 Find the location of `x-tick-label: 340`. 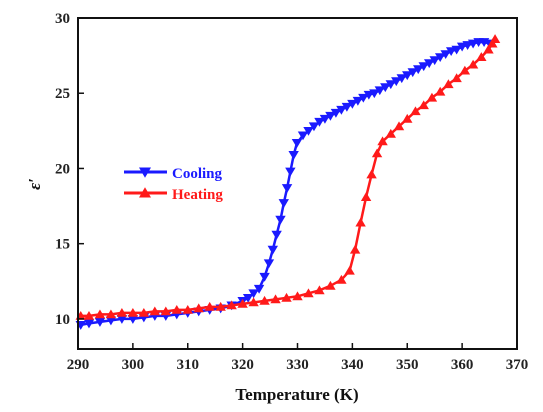

x-tick-label: 340 is located at coordinates (352, 365).